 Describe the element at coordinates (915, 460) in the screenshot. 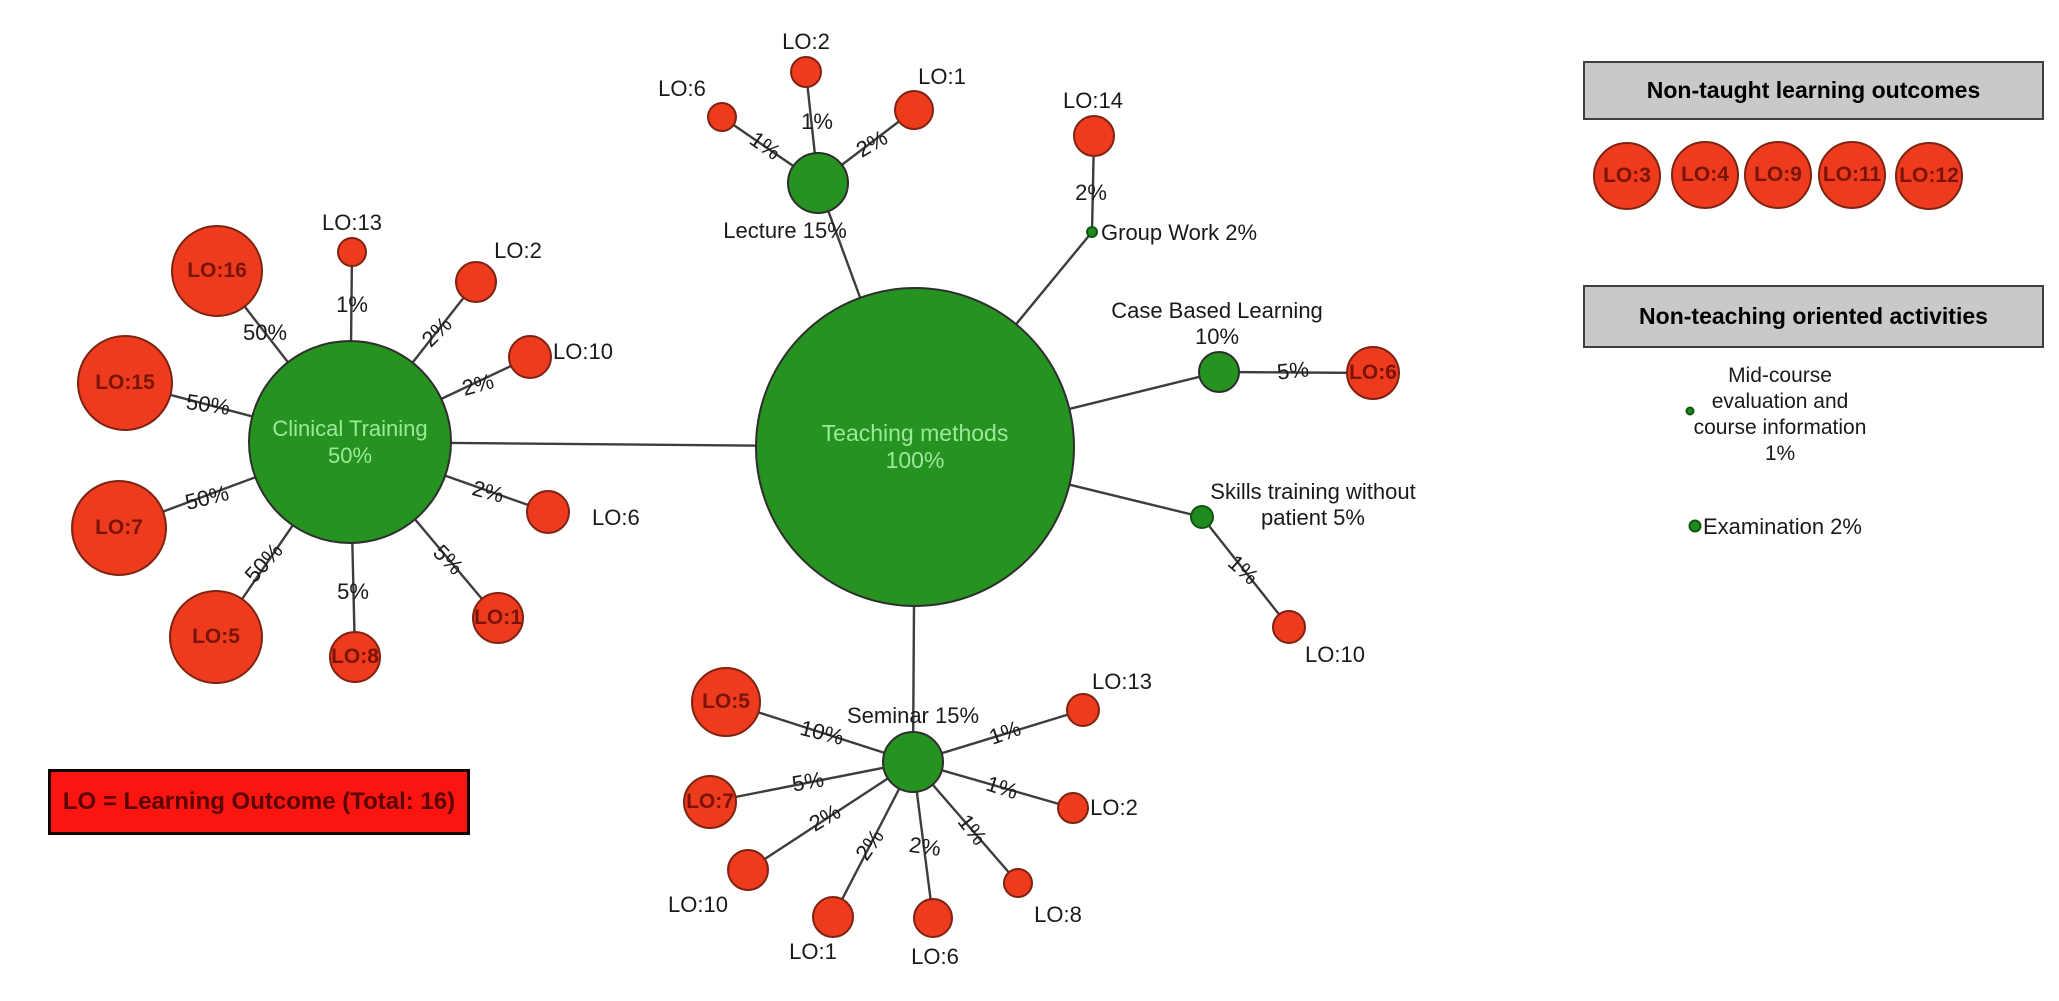

I see `teaching-methods-label-line2: 100%` at that location.